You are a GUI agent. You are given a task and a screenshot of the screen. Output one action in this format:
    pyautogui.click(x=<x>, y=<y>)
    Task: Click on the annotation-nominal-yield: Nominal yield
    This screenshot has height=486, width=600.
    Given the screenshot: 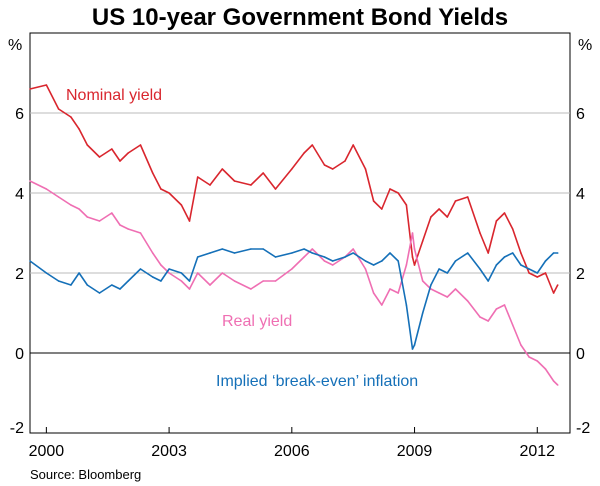 What is the action you would take?
    pyautogui.click(x=114, y=95)
    